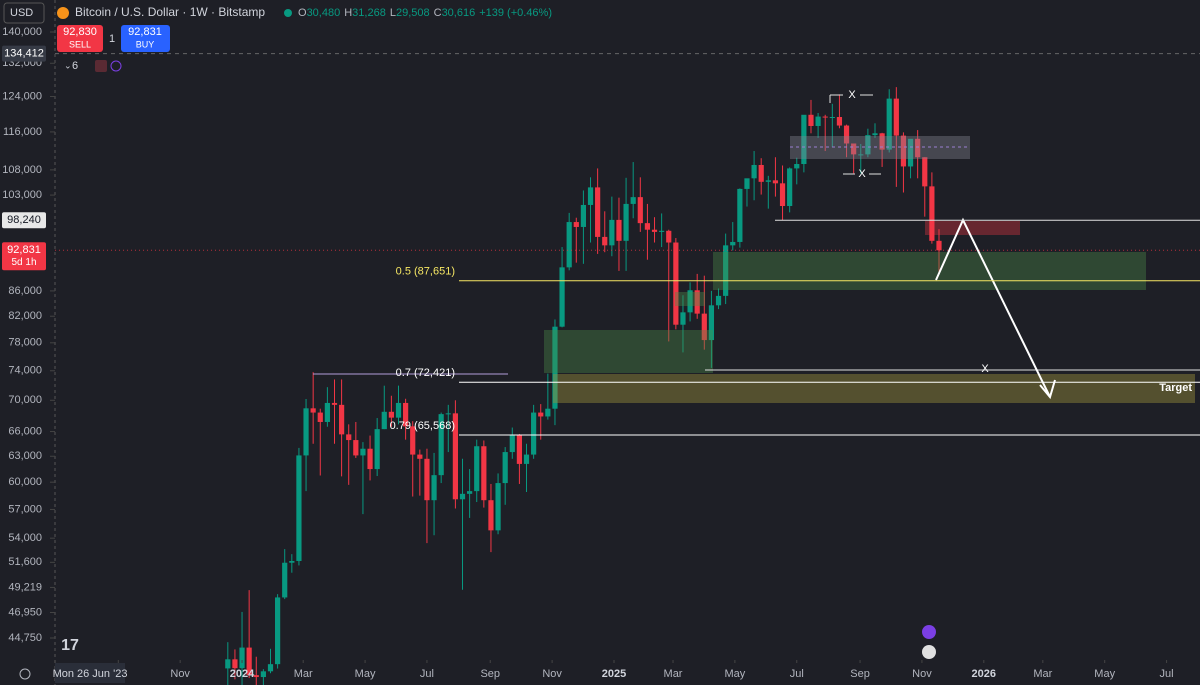 This screenshot has width=1200, height=685. I want to click on x-tick-label: Nov, so click(922, 674).